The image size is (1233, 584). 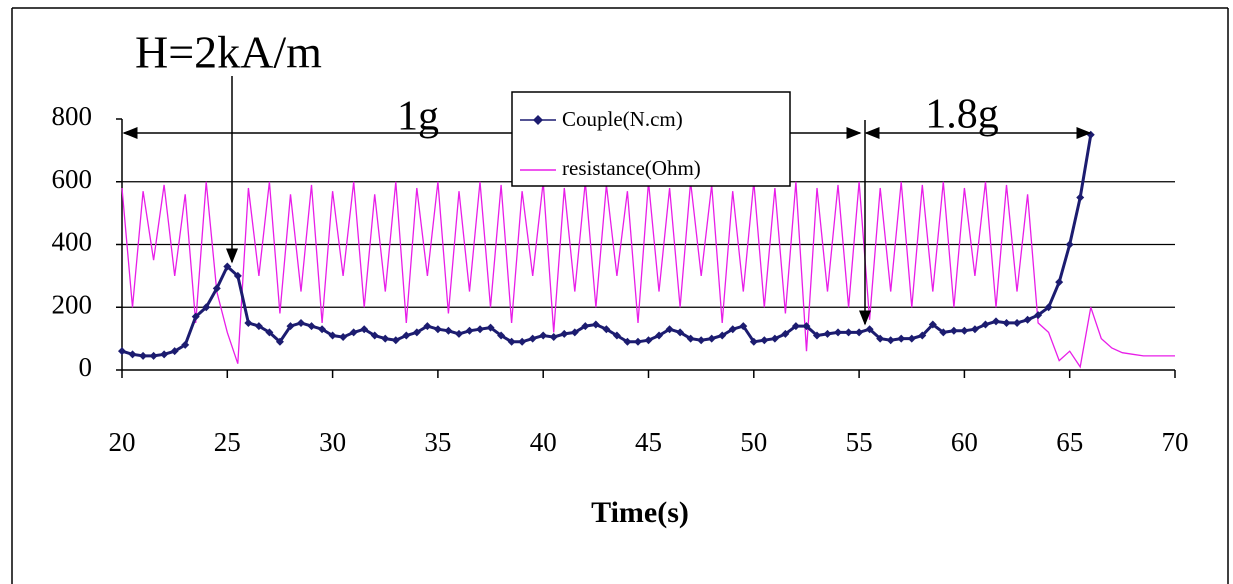 I want to click on y-tick-label: 400, so click(x=72, y=242).